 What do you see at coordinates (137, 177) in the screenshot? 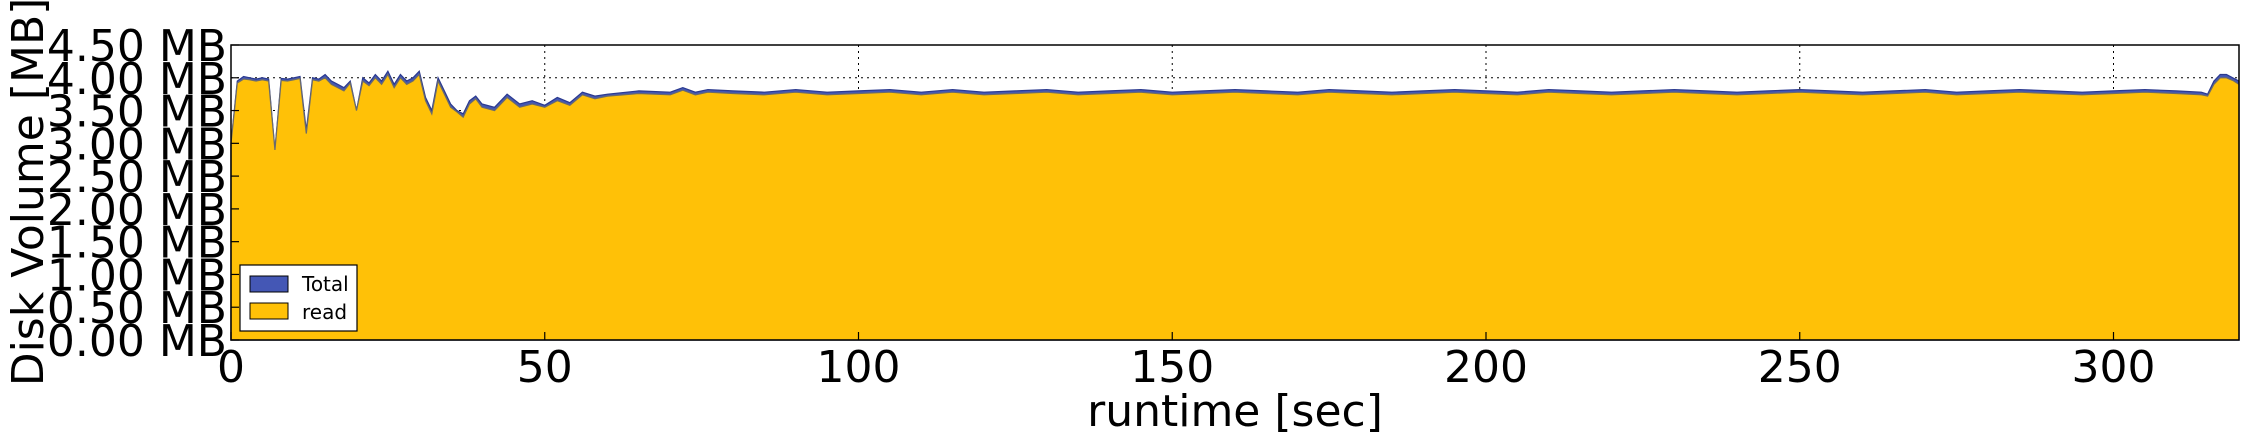
I see `y-tick-label: 2.50 MB` at bounding box center [137, 177].